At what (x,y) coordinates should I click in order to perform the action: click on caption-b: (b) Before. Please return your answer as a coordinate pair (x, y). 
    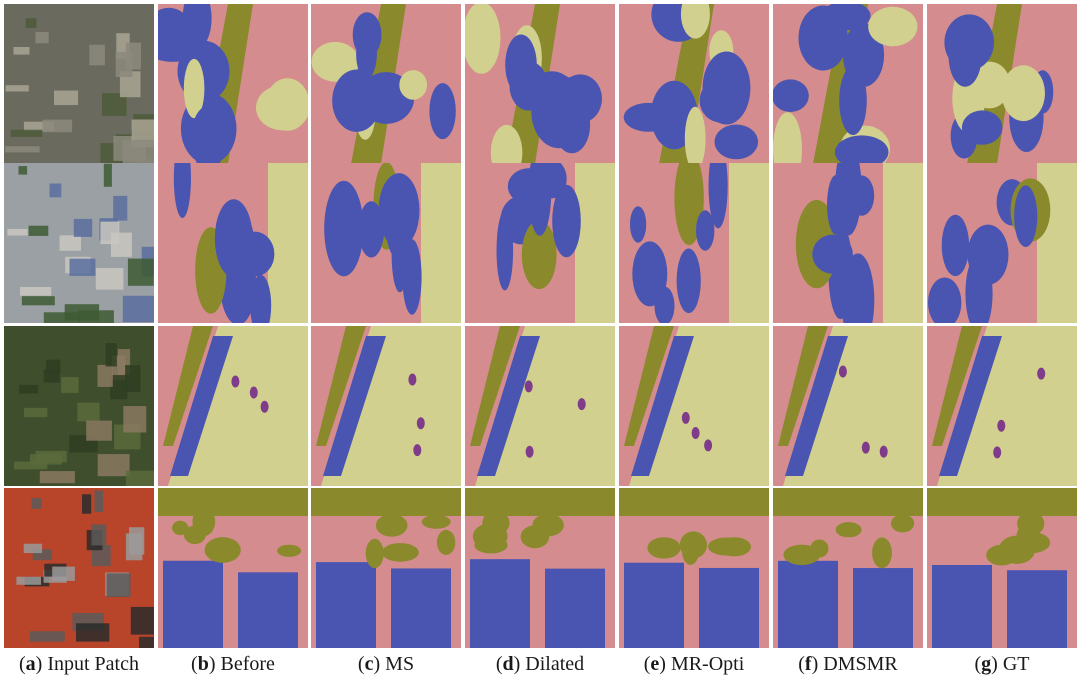
    Looking at the image, I should click on (233, 664).